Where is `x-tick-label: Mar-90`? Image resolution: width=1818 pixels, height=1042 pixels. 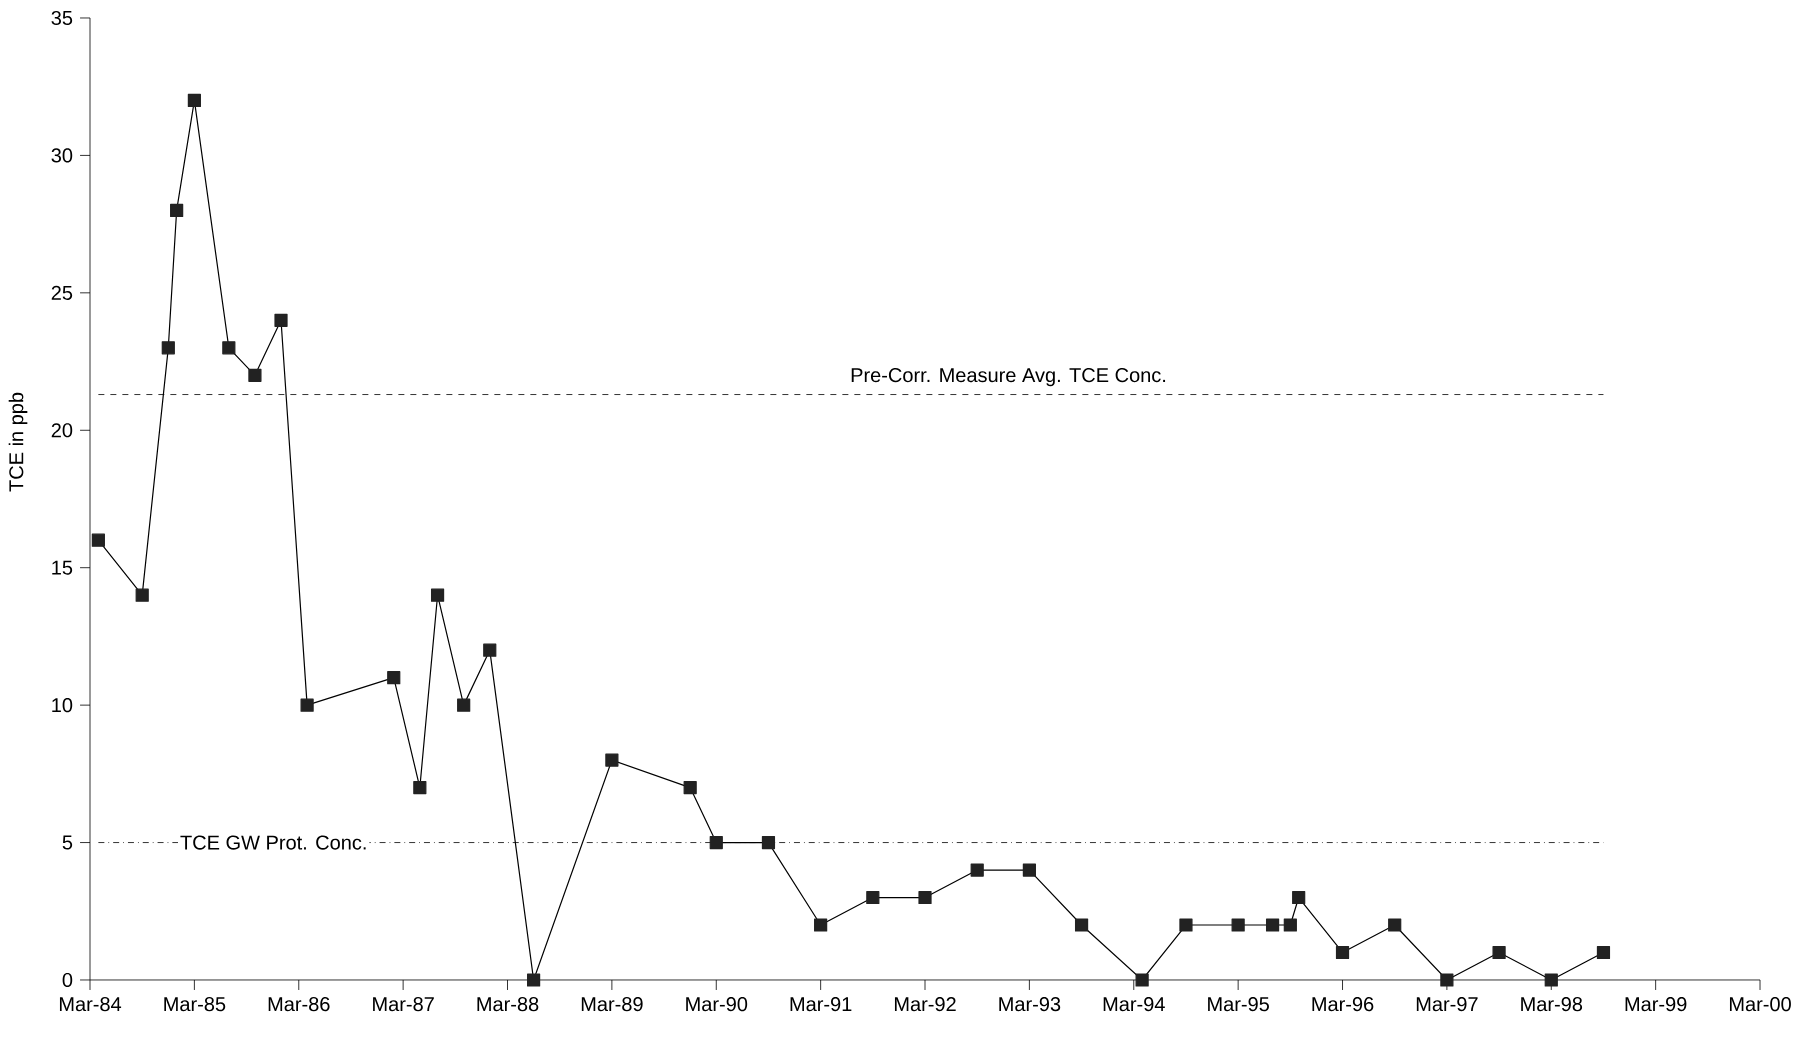 x-tick-label: Mar-90 is located at coordinates (717, 1004).